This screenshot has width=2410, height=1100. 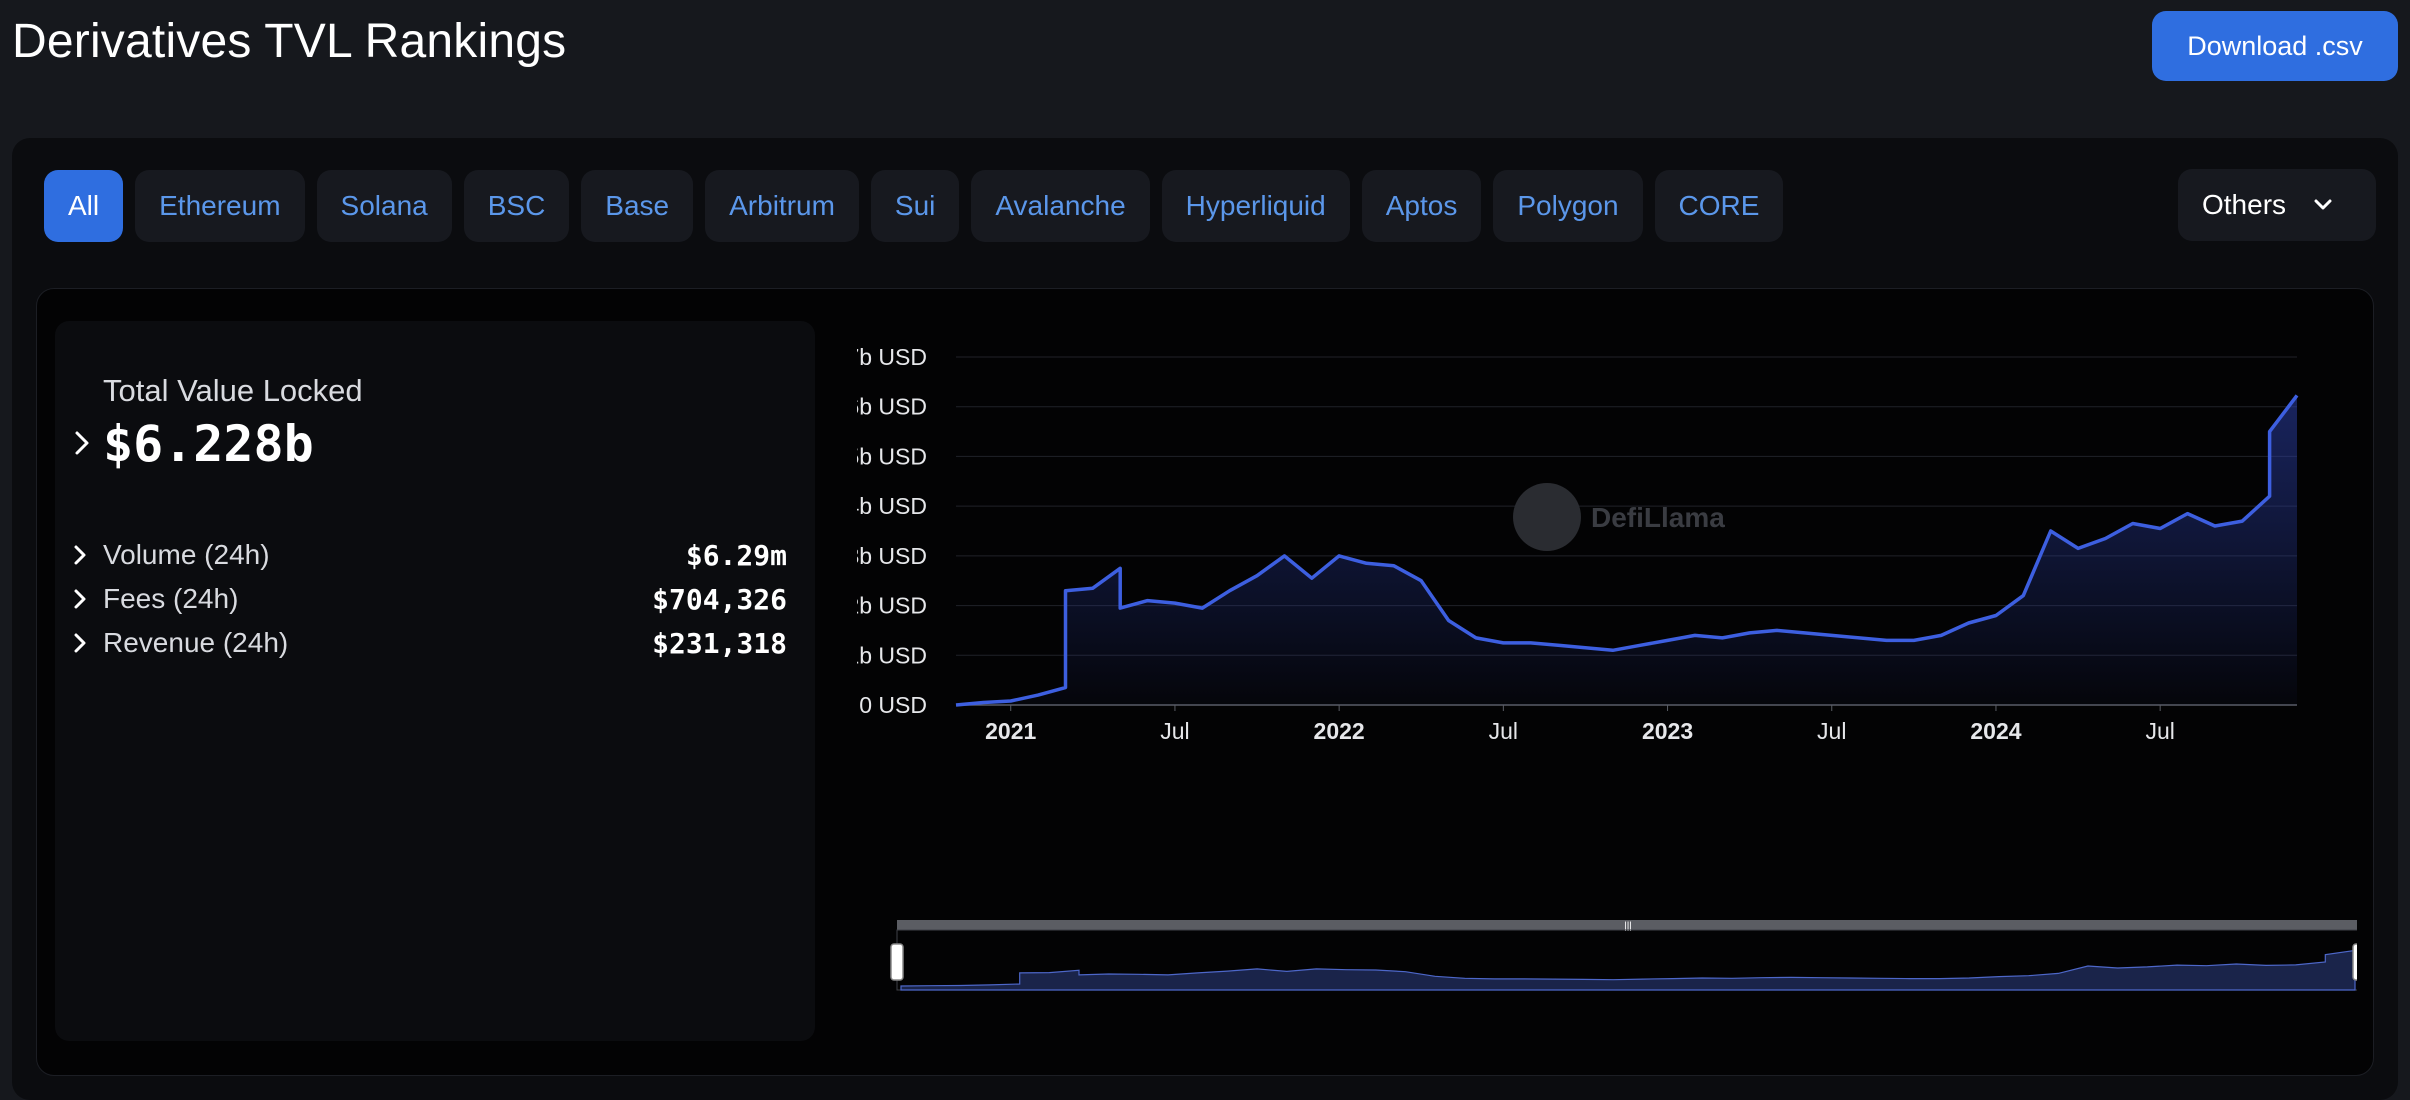 I want to click on others-label: Others, so click(x=2244, y=204).